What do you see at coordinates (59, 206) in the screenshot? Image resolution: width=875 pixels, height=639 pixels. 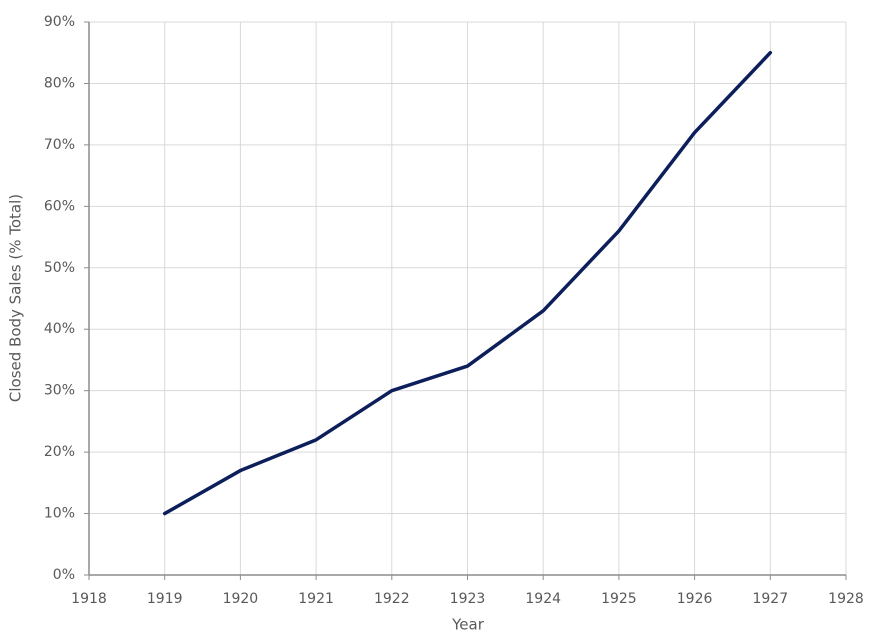 I see `y-tick-label: 60%` at bounding box center [59, 206].